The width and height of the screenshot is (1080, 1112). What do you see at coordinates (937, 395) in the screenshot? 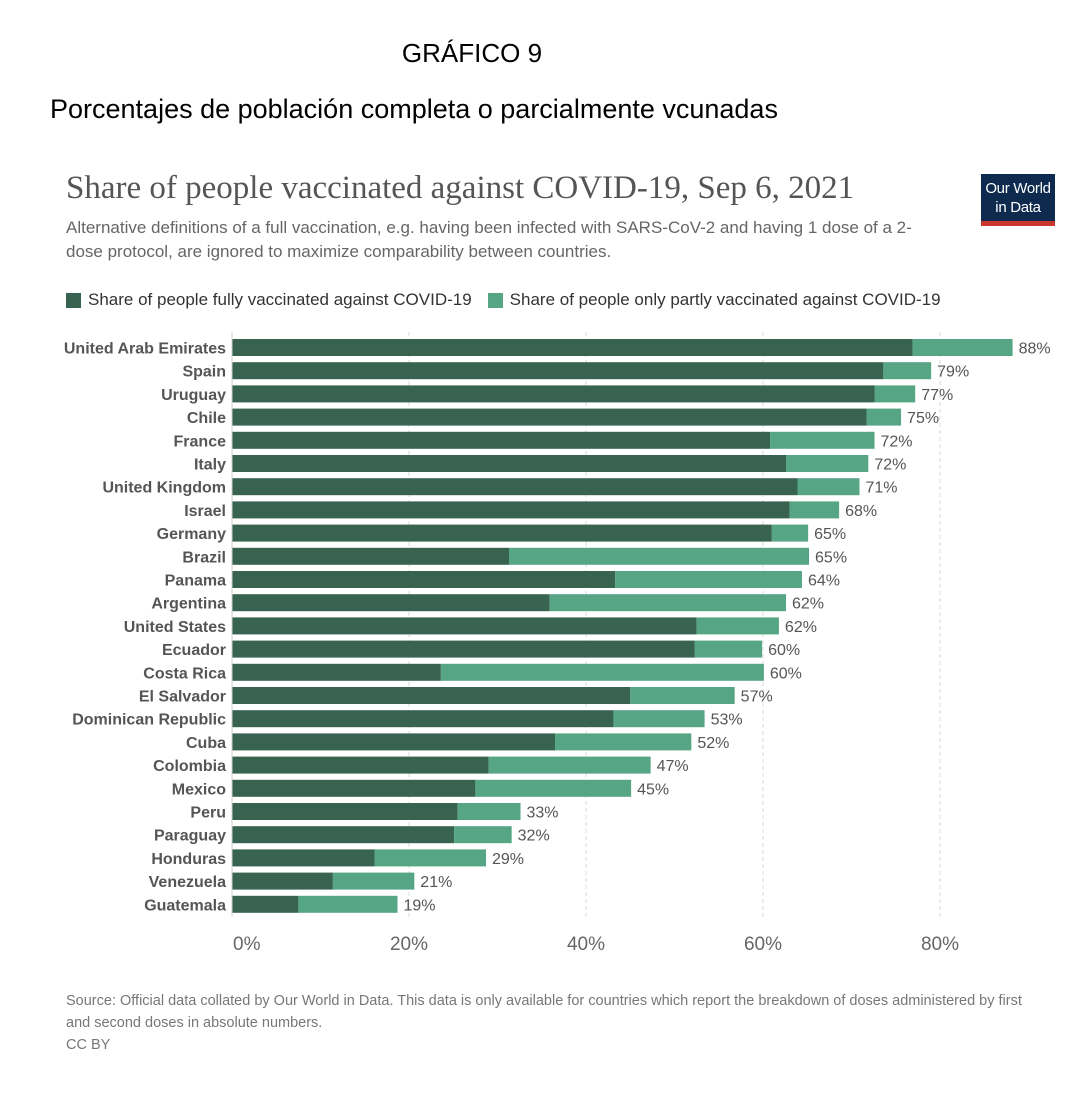
I see `total-value-label: 77%` at bounding box center [937, 395].